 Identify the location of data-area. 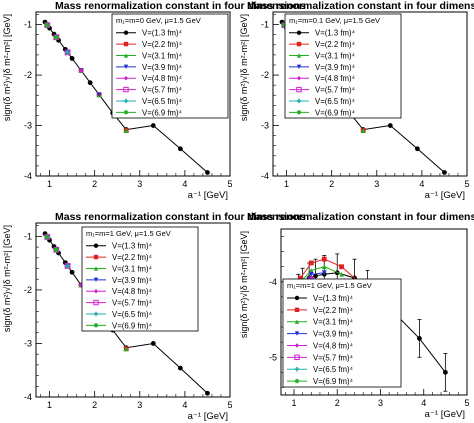
(126, 97).